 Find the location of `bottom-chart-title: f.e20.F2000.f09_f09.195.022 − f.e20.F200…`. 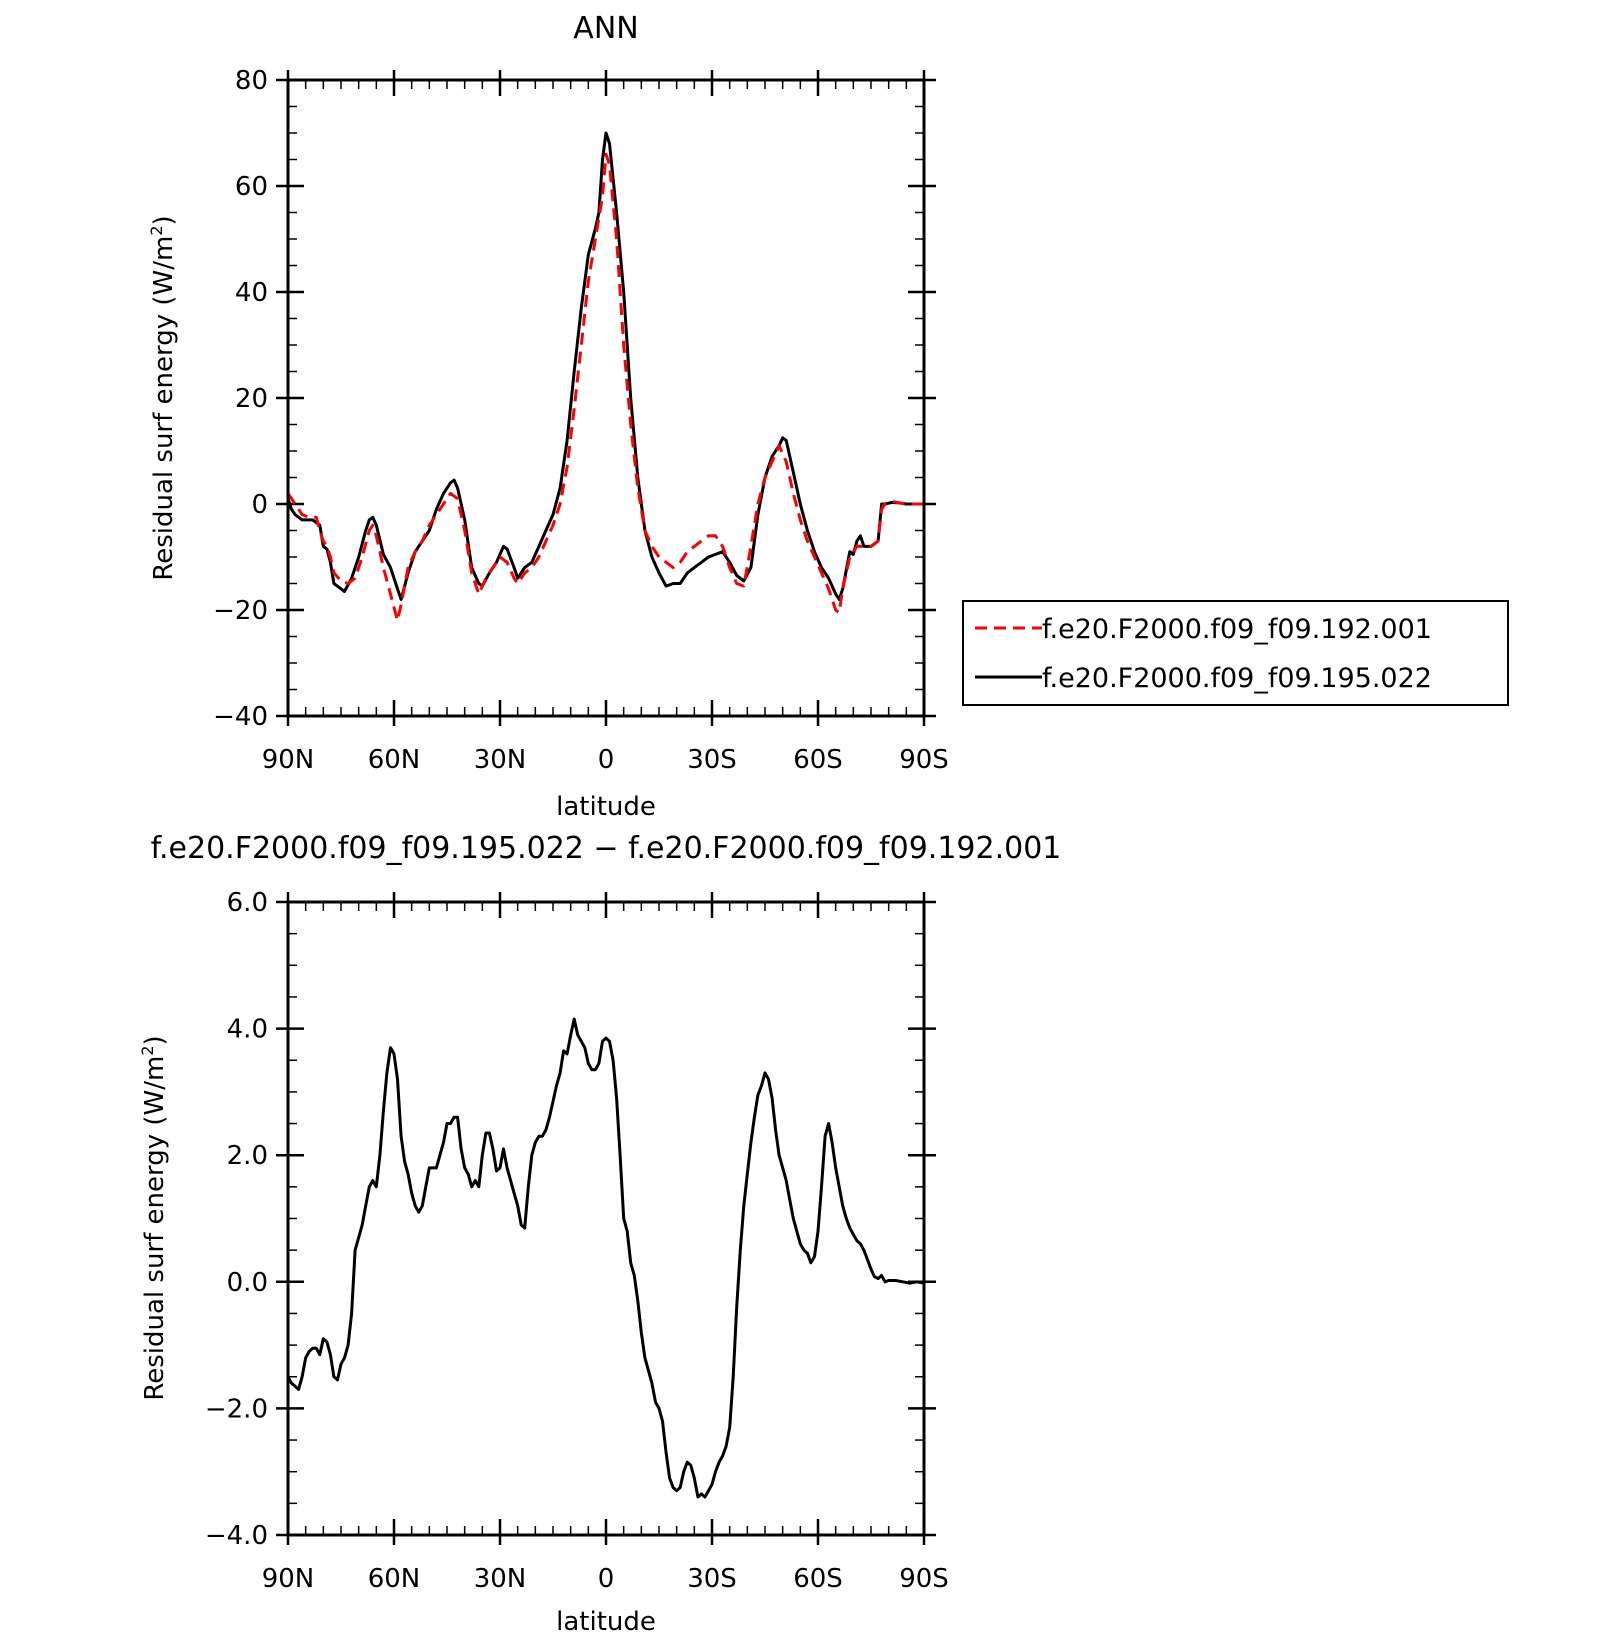

bottom-chart-title: f.e20.F2000.f09_f09.195.022 − f.e20.F200… is located at coordinates (606, 848).